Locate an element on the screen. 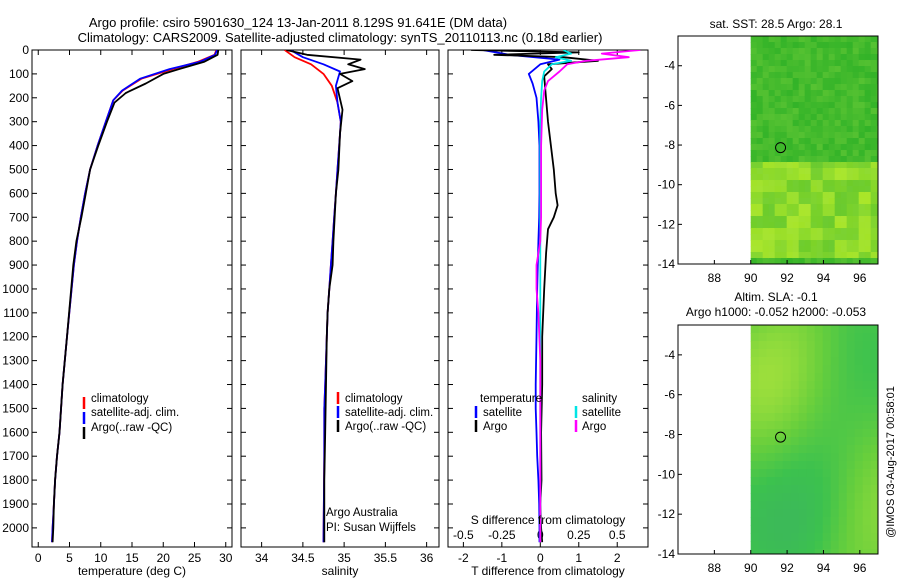 The image size is (900, 580). y-tick-label: 1100 is located at coordinates (16, 313).